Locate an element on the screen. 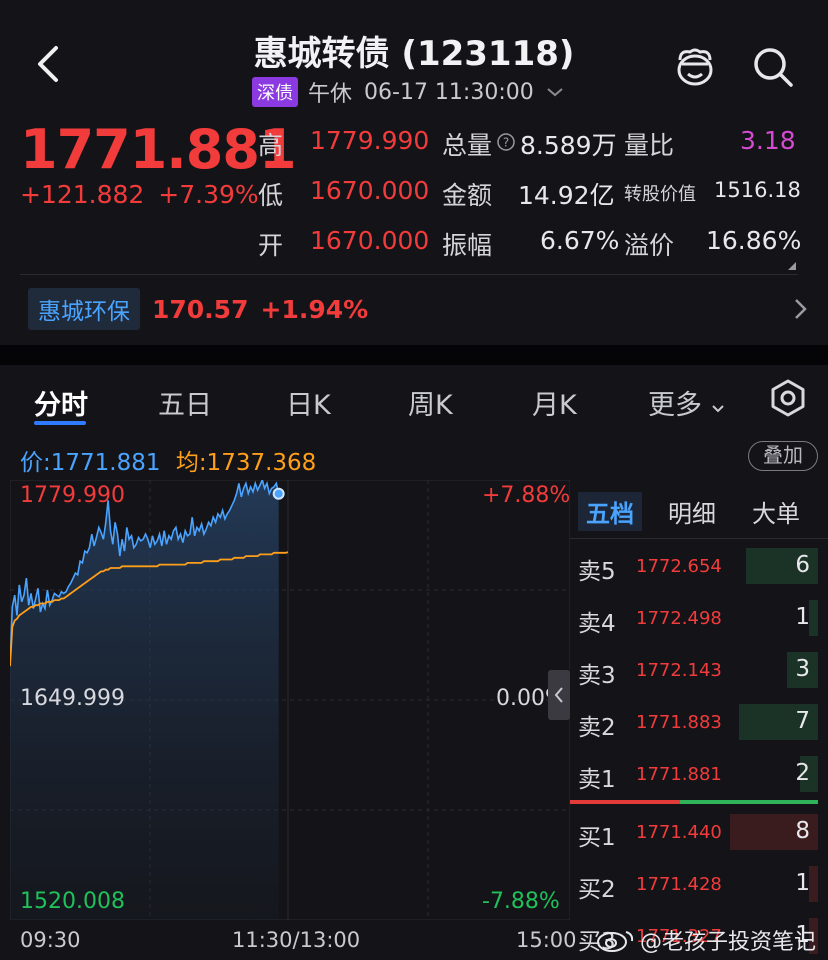  axis-low-pct: -7.88% is located at coordinates (521, 901).